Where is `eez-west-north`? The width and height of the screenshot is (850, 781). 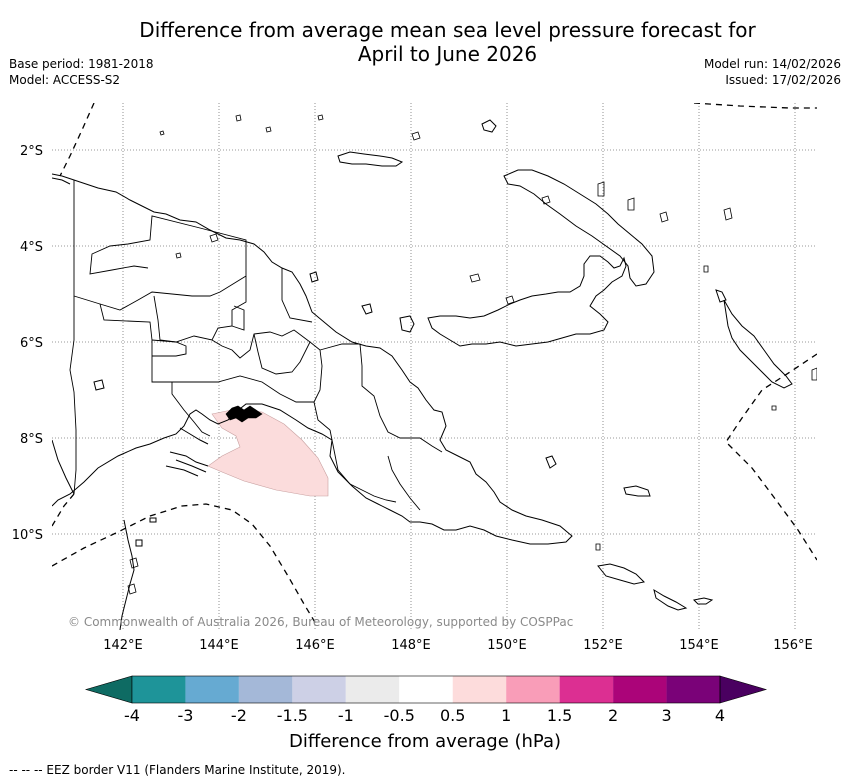 eez-west-north is located at coordinates (77, 140).